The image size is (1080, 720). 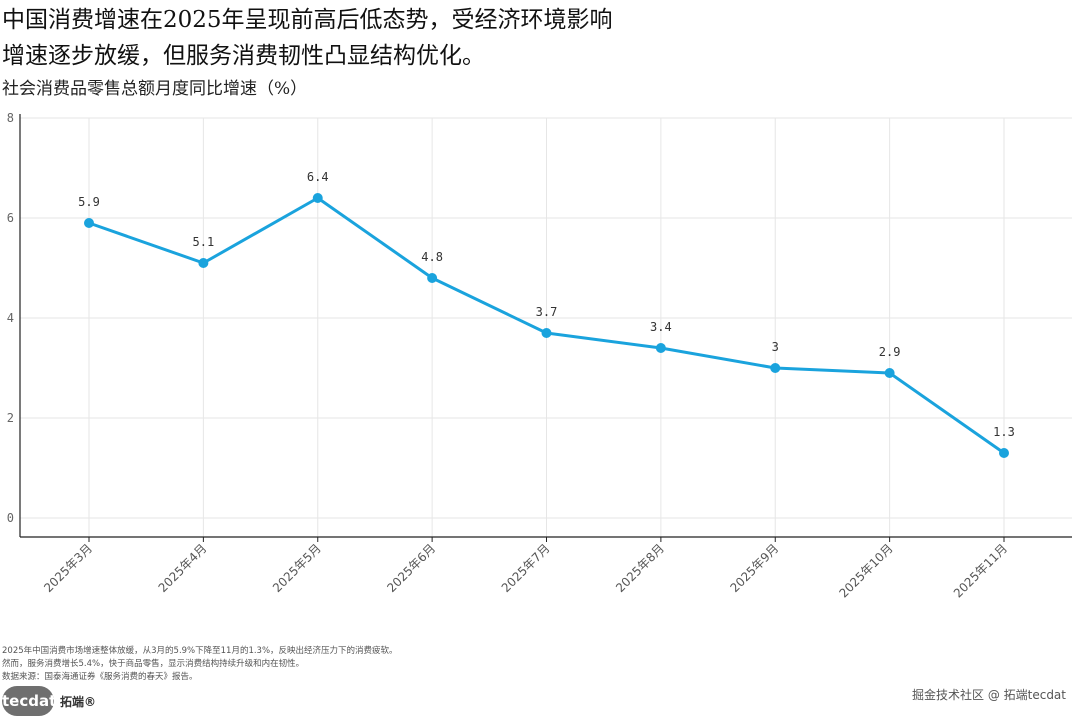 I want to click on logo-text: 拓端®, so click(x=78, y=701).